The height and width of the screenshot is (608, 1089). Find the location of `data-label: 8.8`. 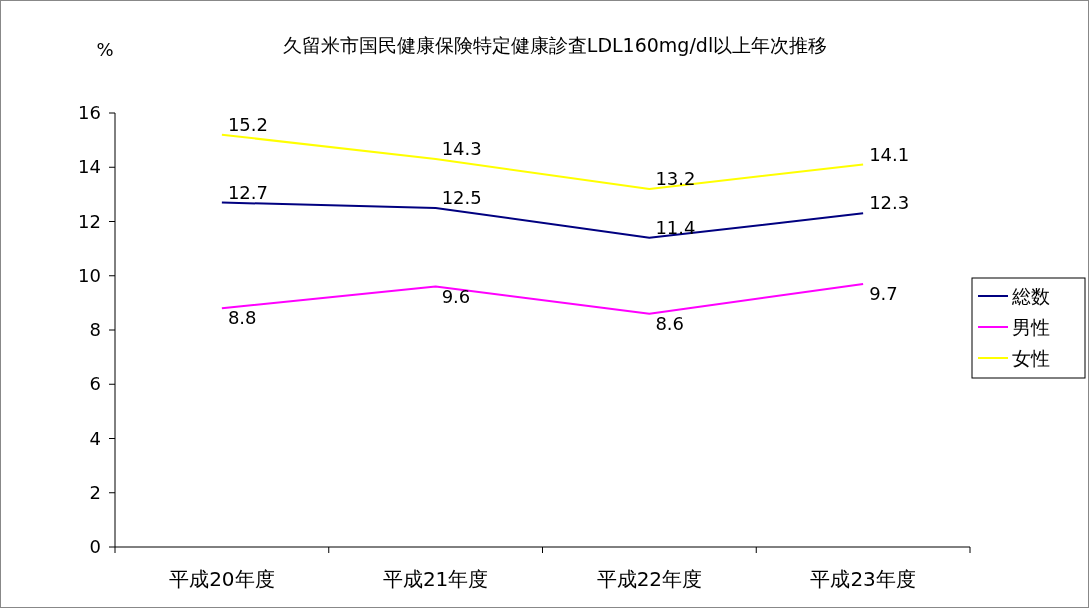

data-label: 8.8 is located at coordinates (242, 318).